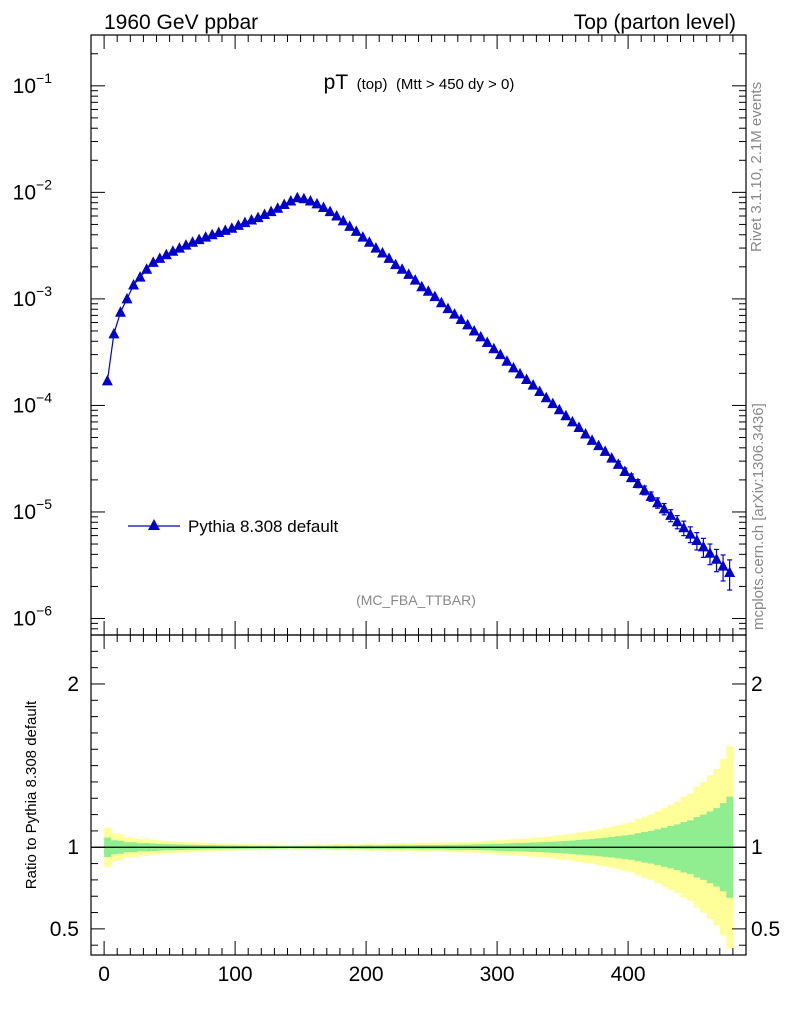 The width and height of the screenshot is (786, 1024). What do you see at coordinates (73, 684) in the screenshot?
I see `ratio-y-tick-label: 2` at bounding box center [73, 684].